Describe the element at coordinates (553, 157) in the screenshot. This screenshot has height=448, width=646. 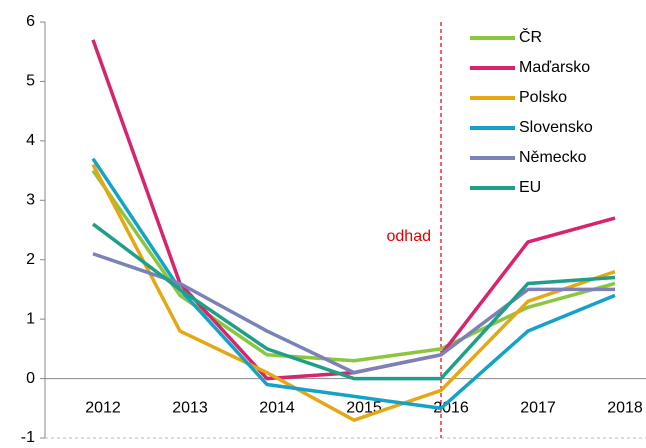
I see `legend-label: Německo` at that location.